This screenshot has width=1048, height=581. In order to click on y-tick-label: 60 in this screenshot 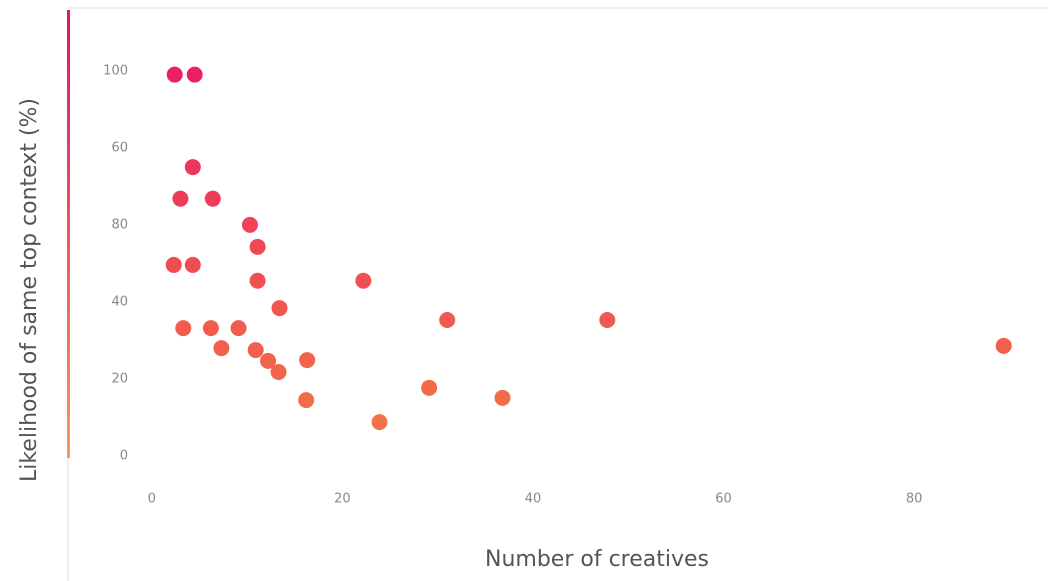, I will do `click(119, 147)`.